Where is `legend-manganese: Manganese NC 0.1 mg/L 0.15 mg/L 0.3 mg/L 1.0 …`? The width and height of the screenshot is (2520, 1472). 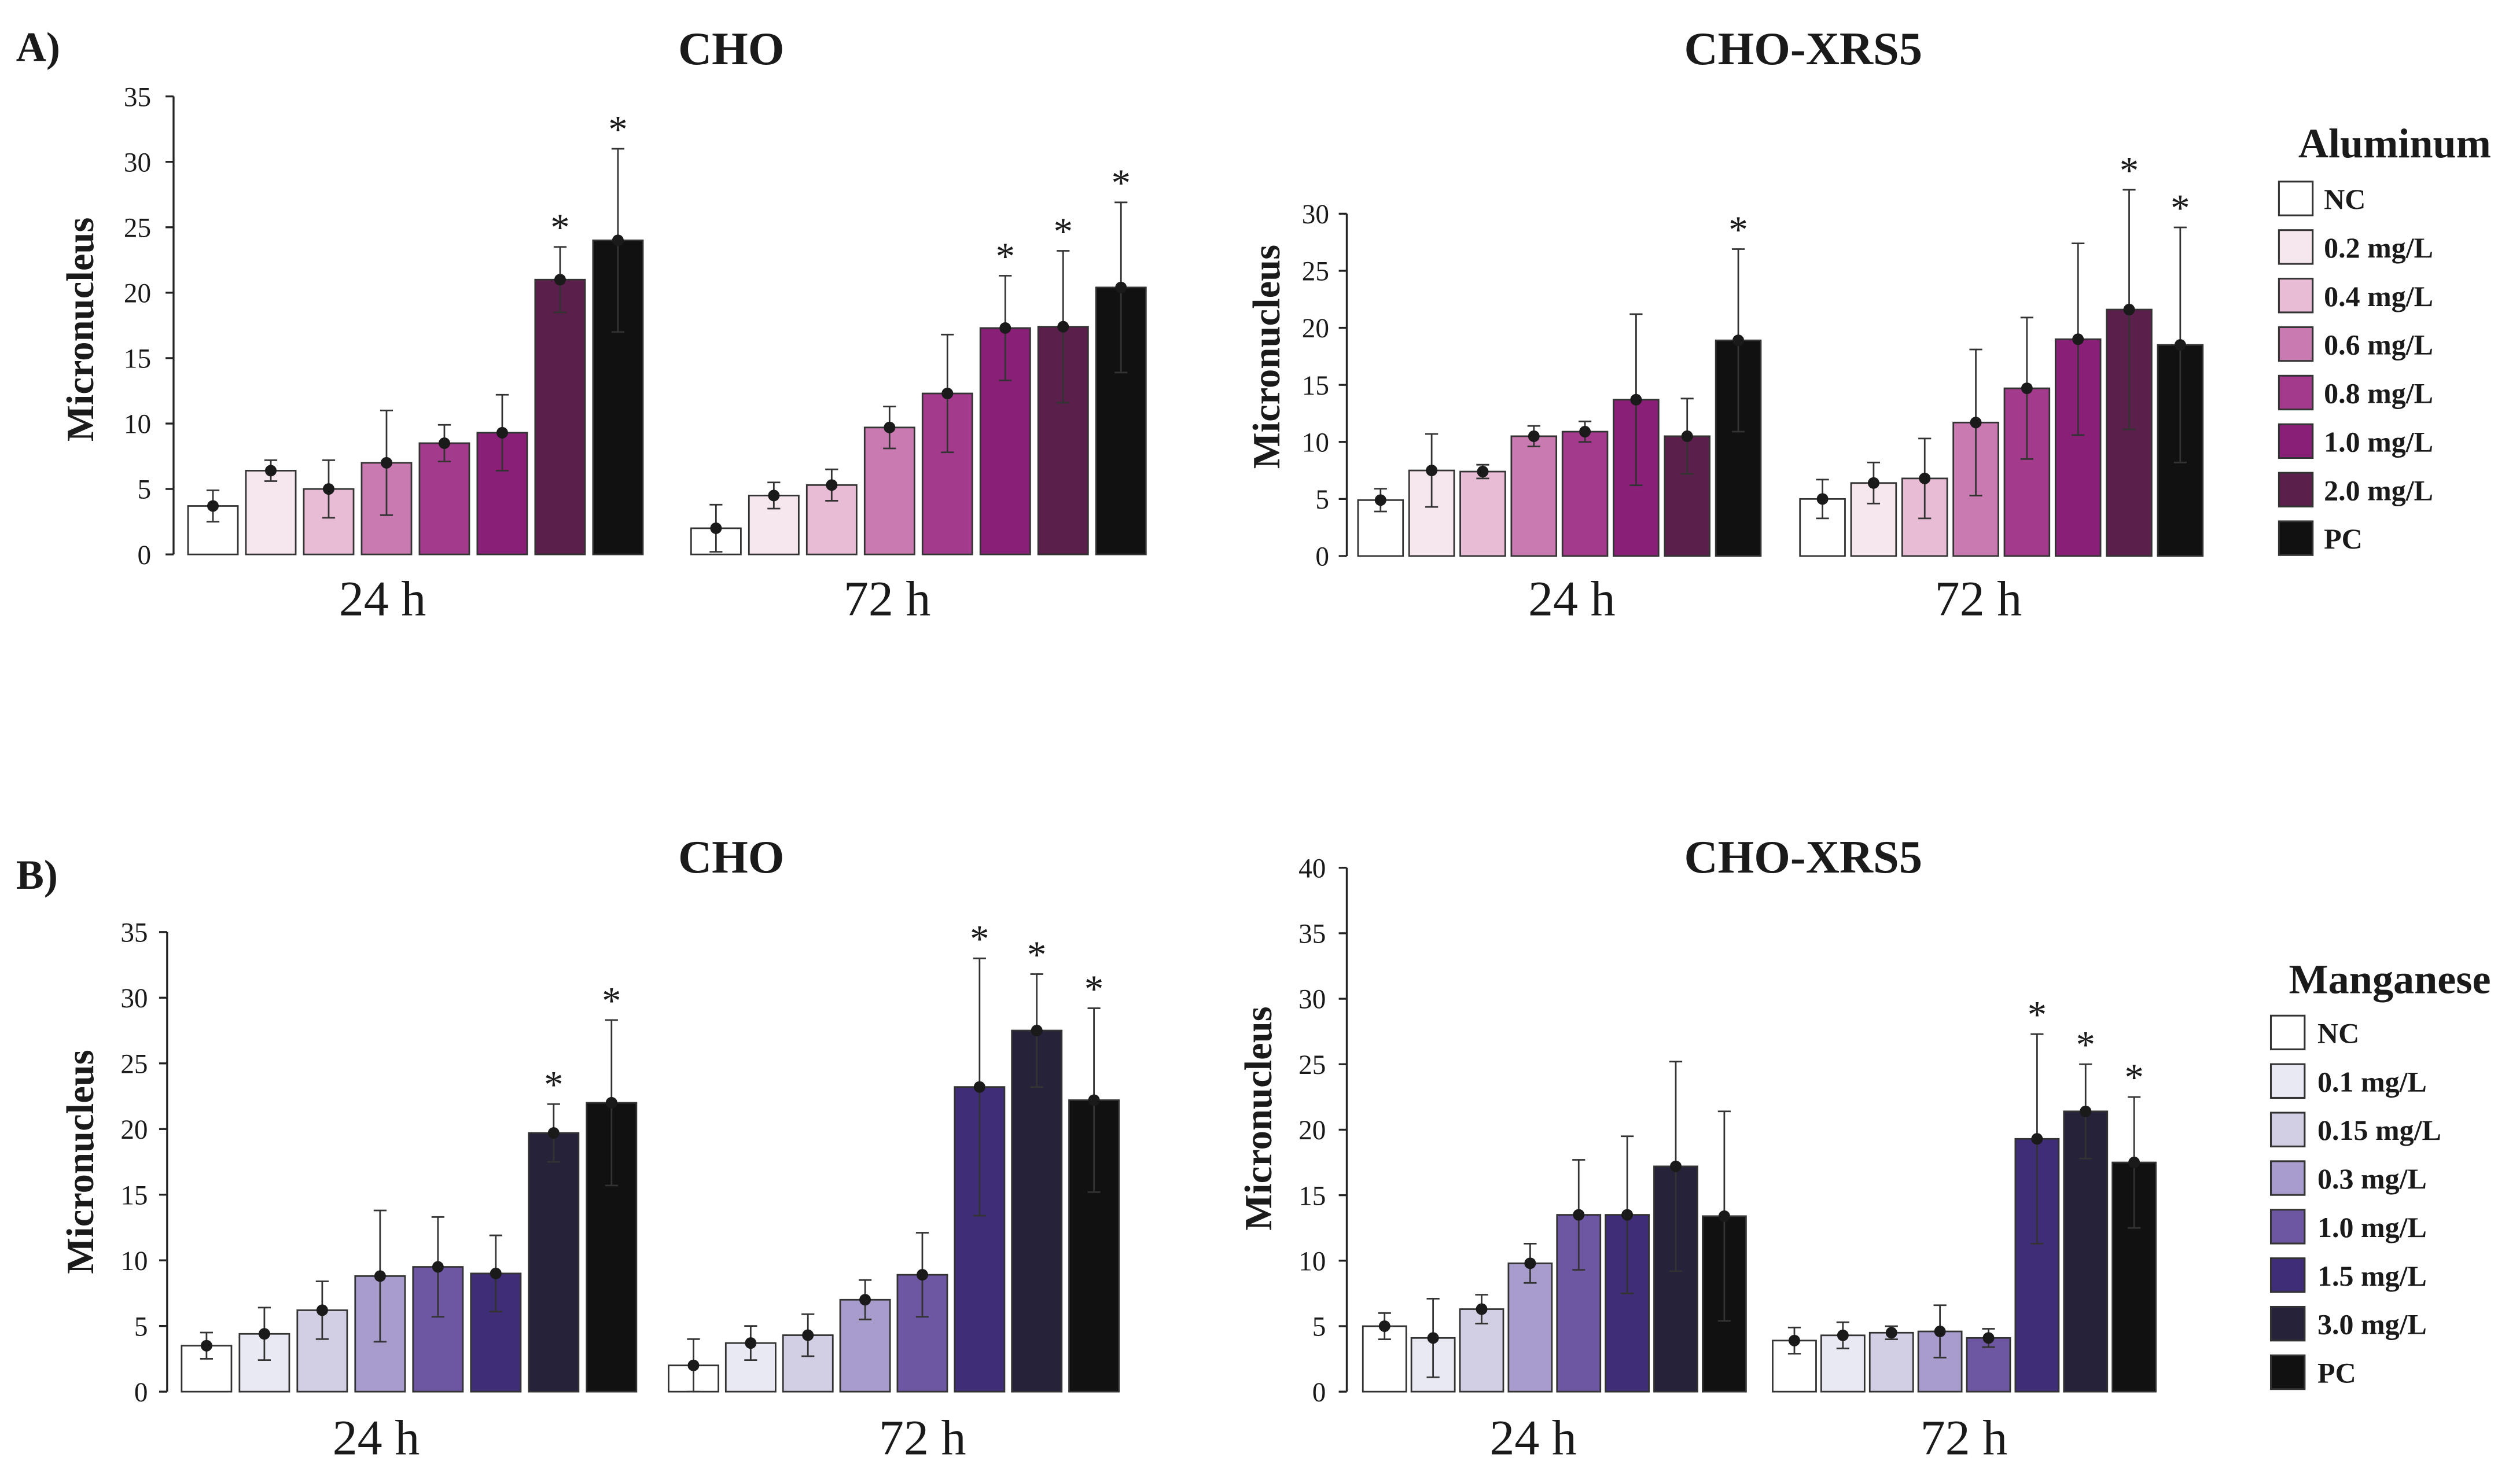 legend-manganese: Manganese NC 0.1 mg/L 0.15 mg/L 0.3 mg/L 1.0 … is located at coordinates (2380, 1173).